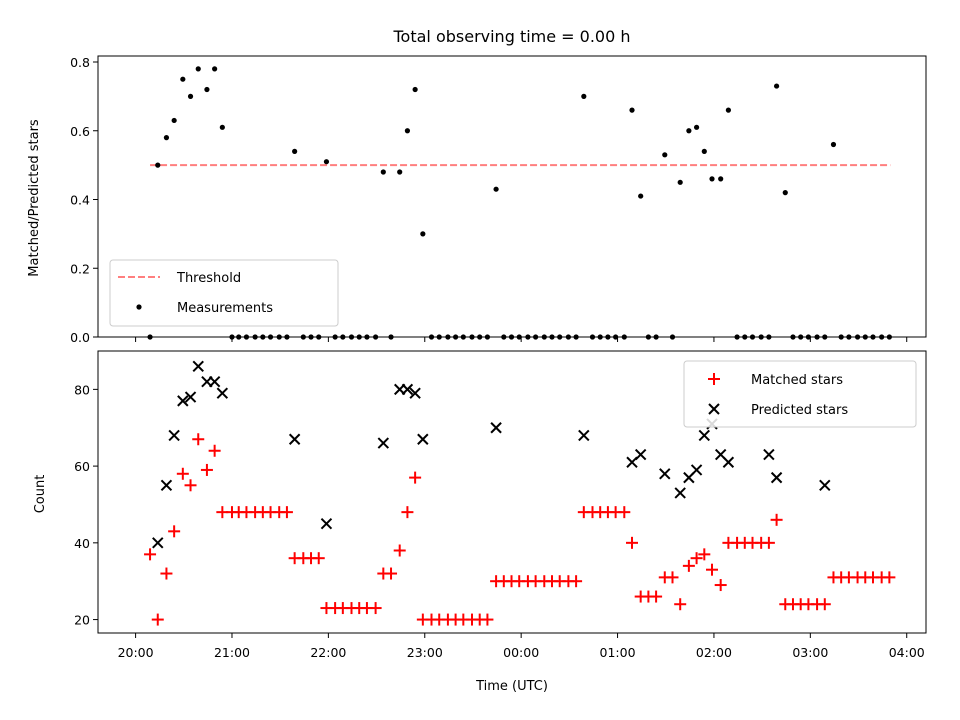 The width and height of the screenshot is (960, 720). Describe the element at coordinates (139, 307) in the screenshot. I see `measurements-legend-marker` at that location.